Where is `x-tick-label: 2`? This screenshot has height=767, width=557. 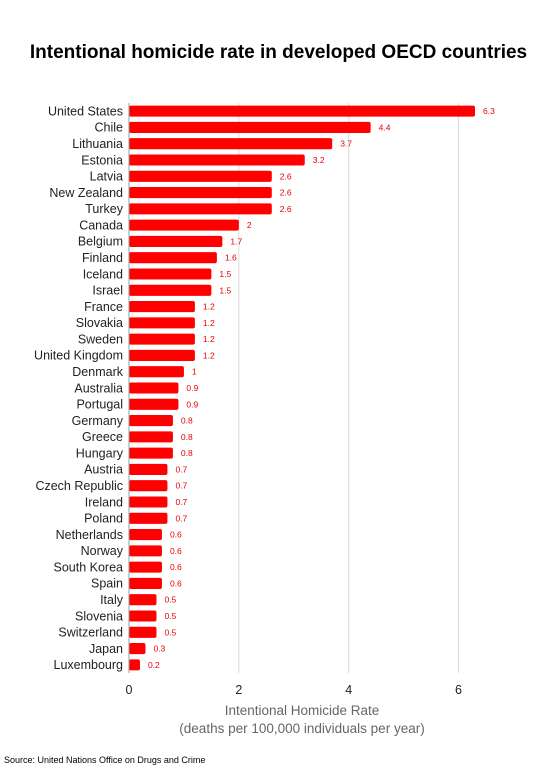 x-tick-label: 2 is located at coordinates (238, 690).